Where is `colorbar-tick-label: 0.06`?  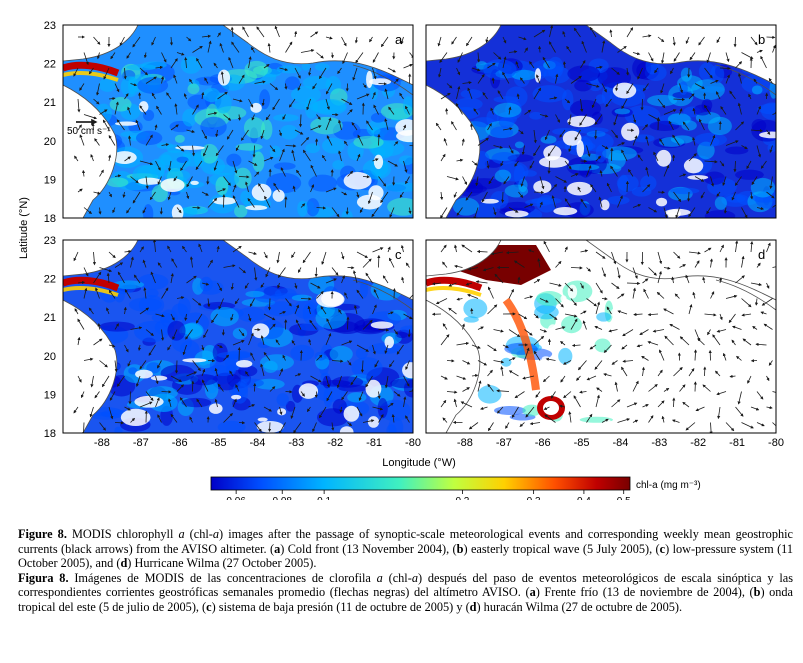 colorbar-tick-label: 0.06 is located at coordinates (236, 498).